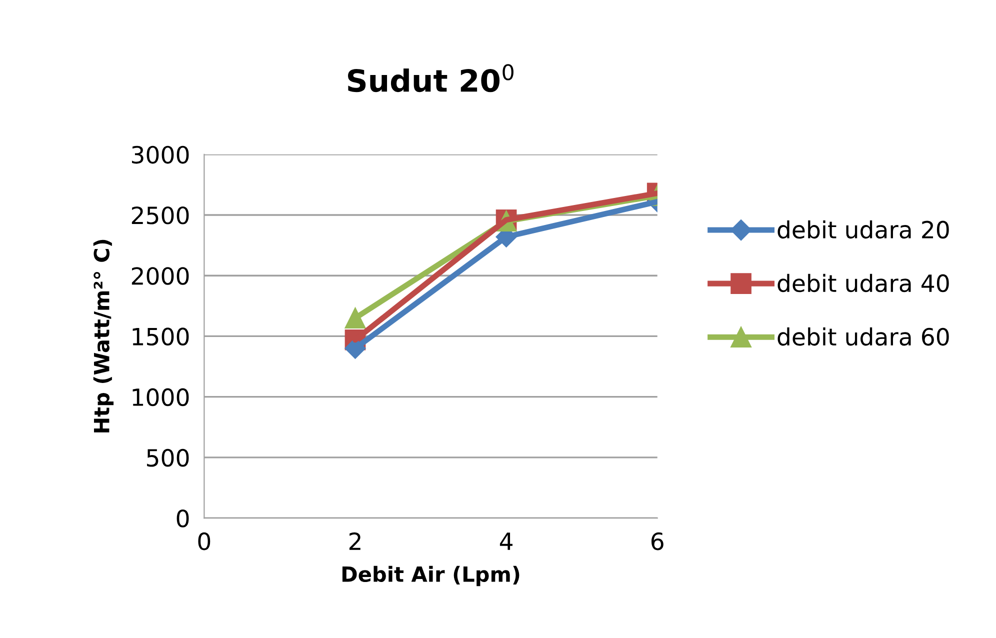 This screenshot has height=638, width=996. I want to click on y-tick-label: 1500, so click(160, 337).